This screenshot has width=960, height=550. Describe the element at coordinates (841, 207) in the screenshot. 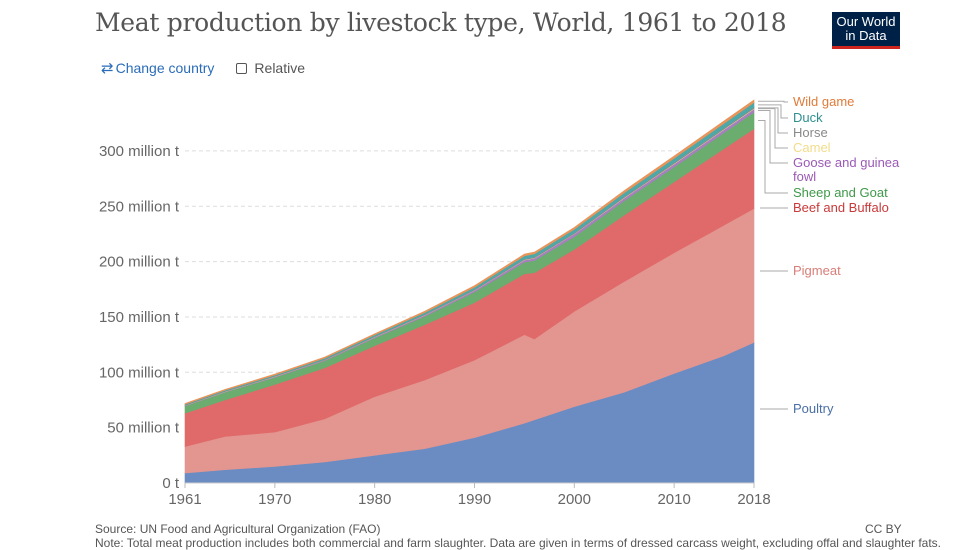

I see `legend-label: Beef and Buffalo` at that location.